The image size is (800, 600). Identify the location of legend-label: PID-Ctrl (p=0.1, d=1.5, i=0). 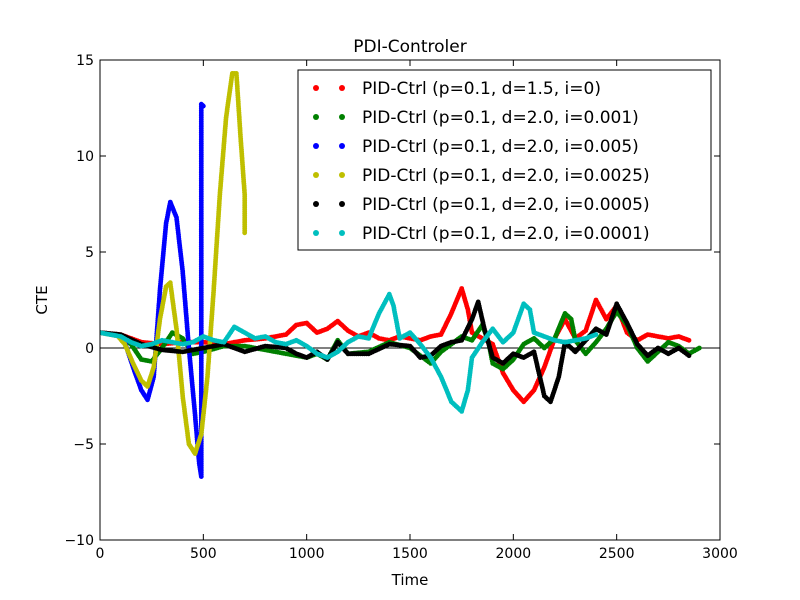
(481, 89).